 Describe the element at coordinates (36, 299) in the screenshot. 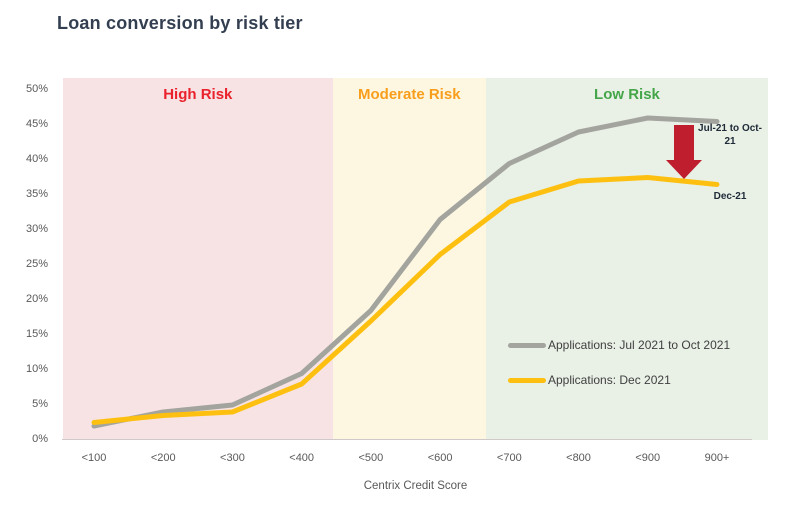

I see `y-tick-label: 20%` at that location.